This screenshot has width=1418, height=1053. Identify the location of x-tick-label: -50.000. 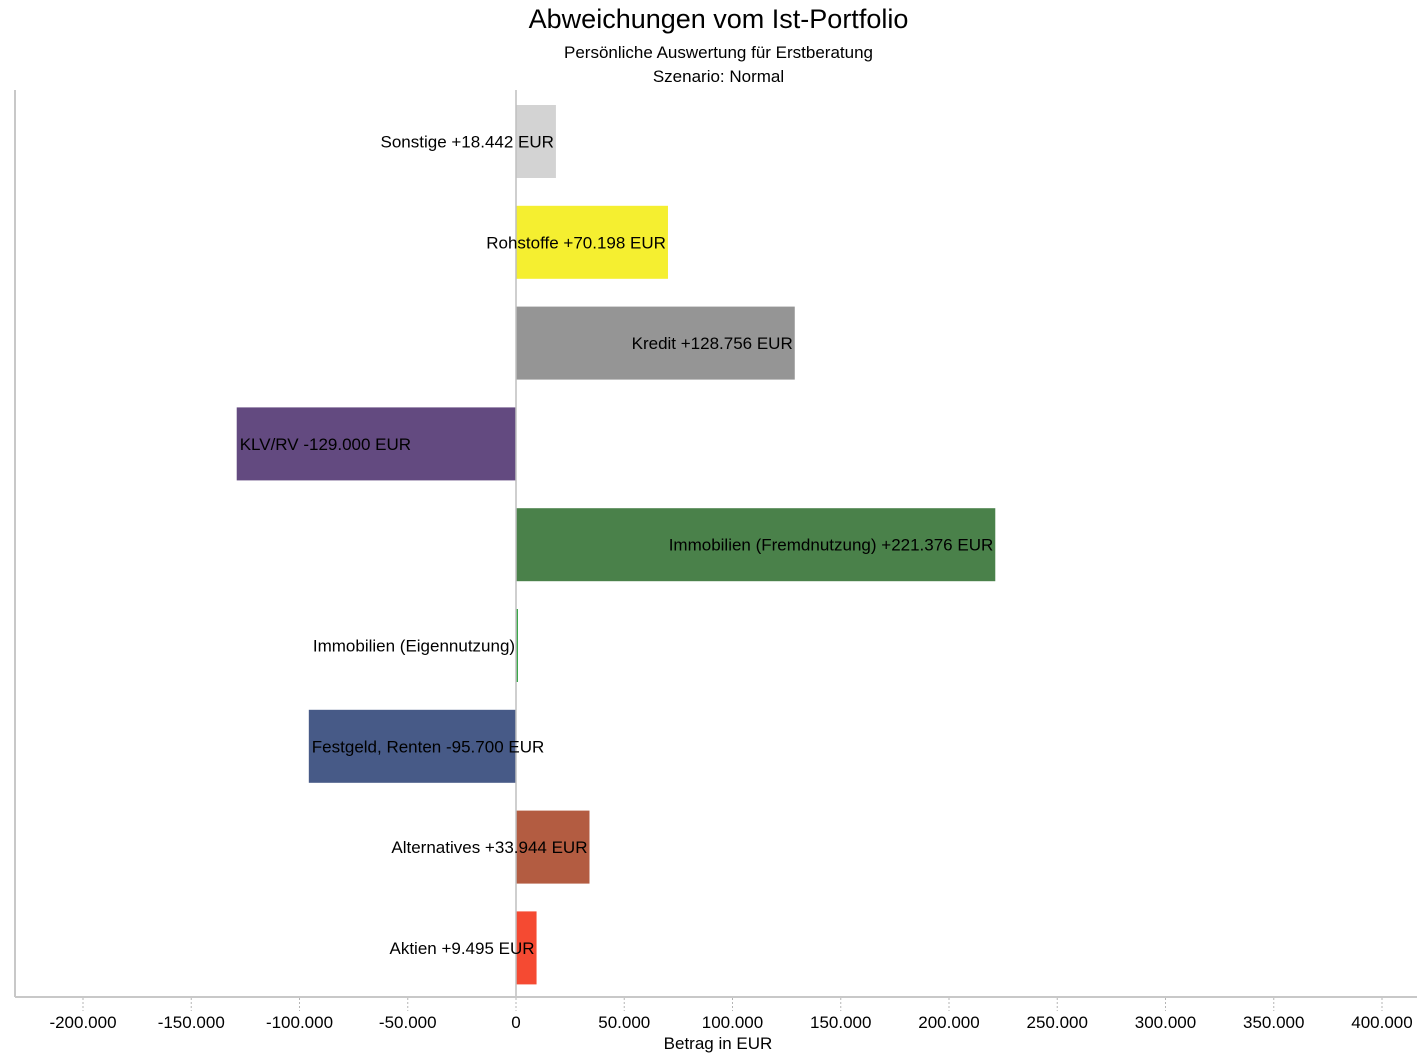
(408, 1022).